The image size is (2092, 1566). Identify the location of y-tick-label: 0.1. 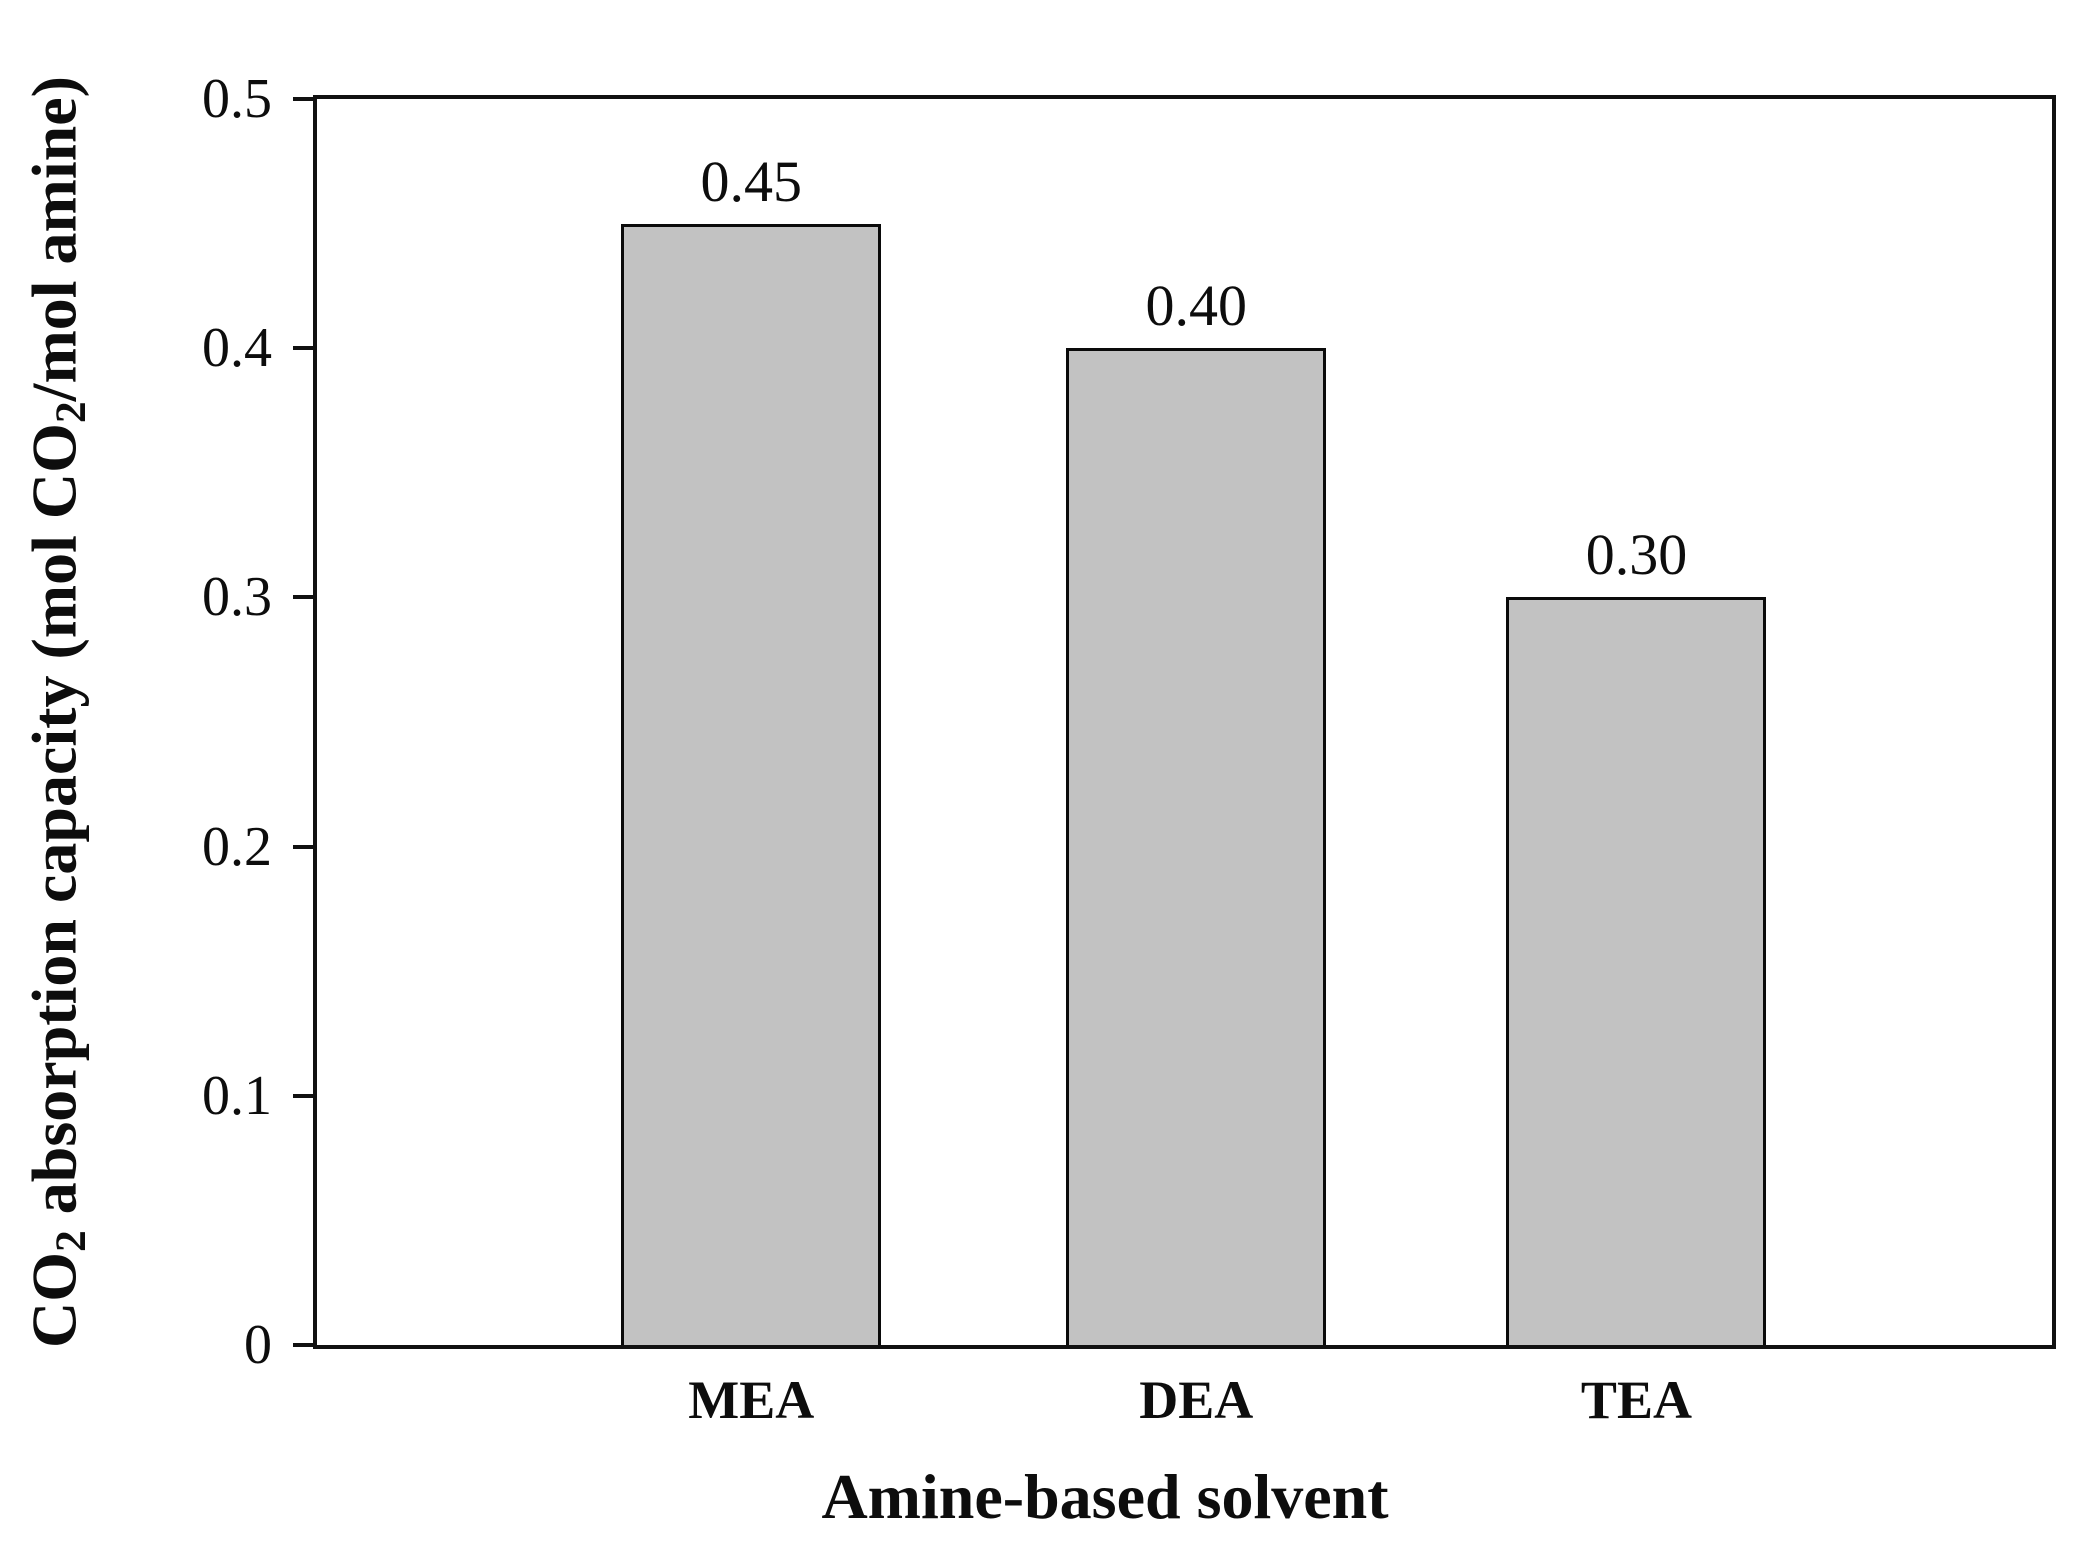
(237, 1095).